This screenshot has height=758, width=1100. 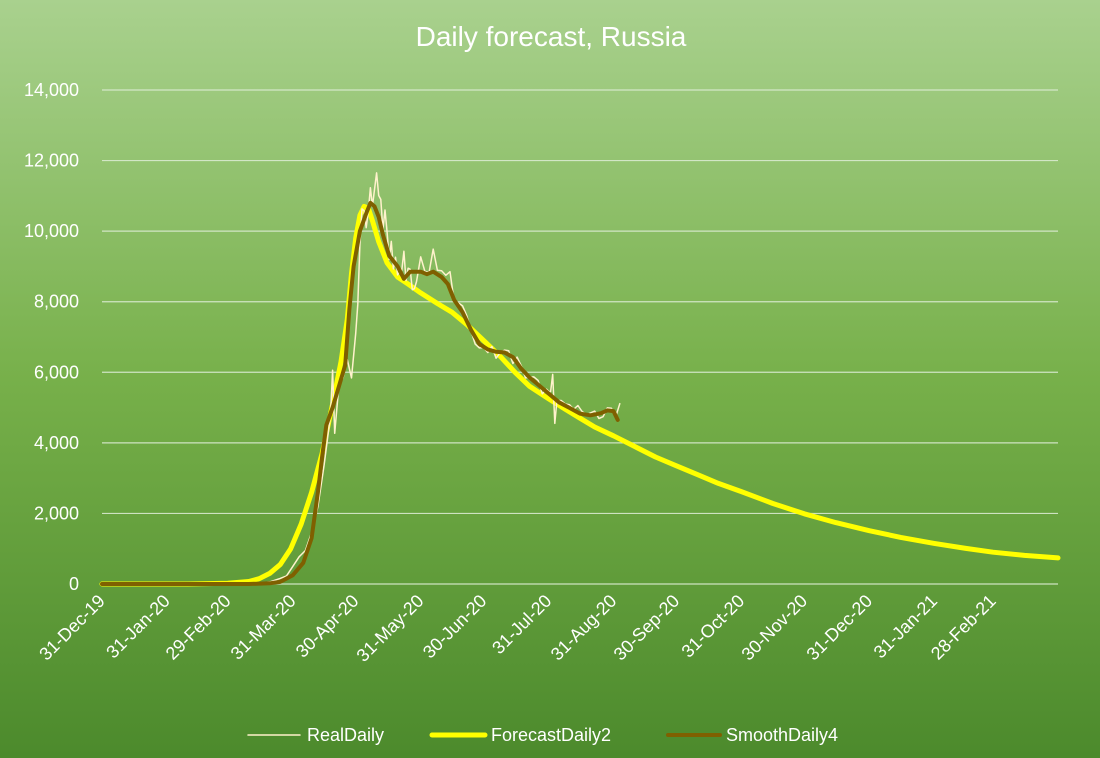 I want to click on x-tick-label: 31-Jul-20, so click(x=521, y=624).